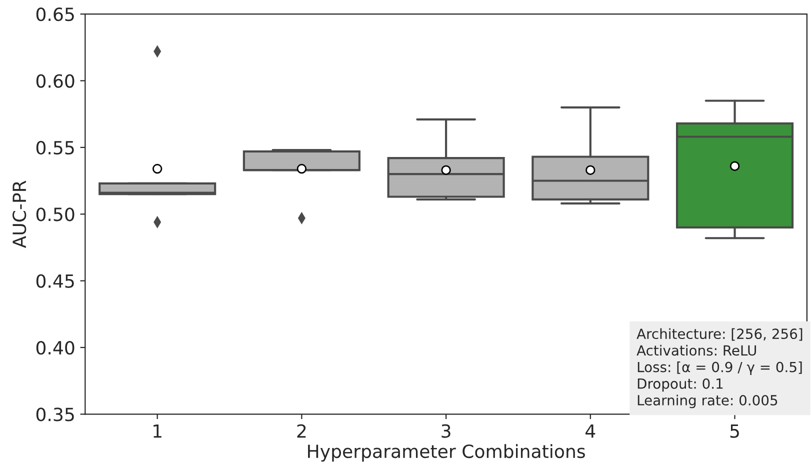 The width and height of the screenshot is (811, 468). What do you see at coordinates (158, 431) in the screenshot?
I see `x-tick-label: 1` at bounding box center [158, 431].